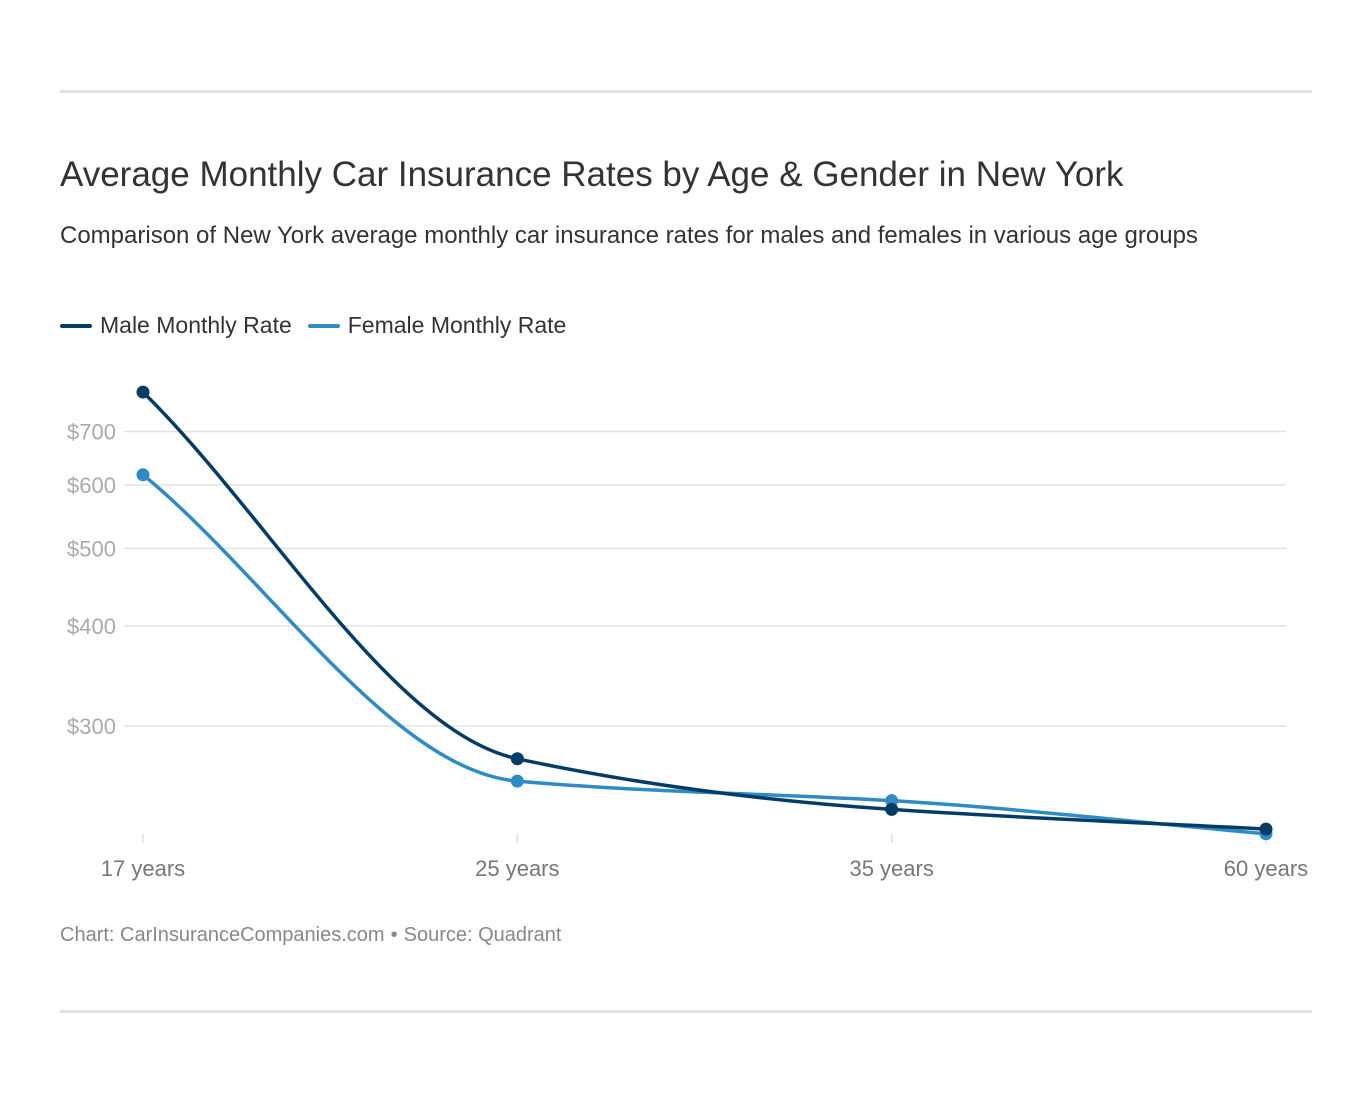 The image size is (1372, 1104). Describe the element at coordinates (91, 726) in the screenshot. I see `y-tick-label: $300` at that location.